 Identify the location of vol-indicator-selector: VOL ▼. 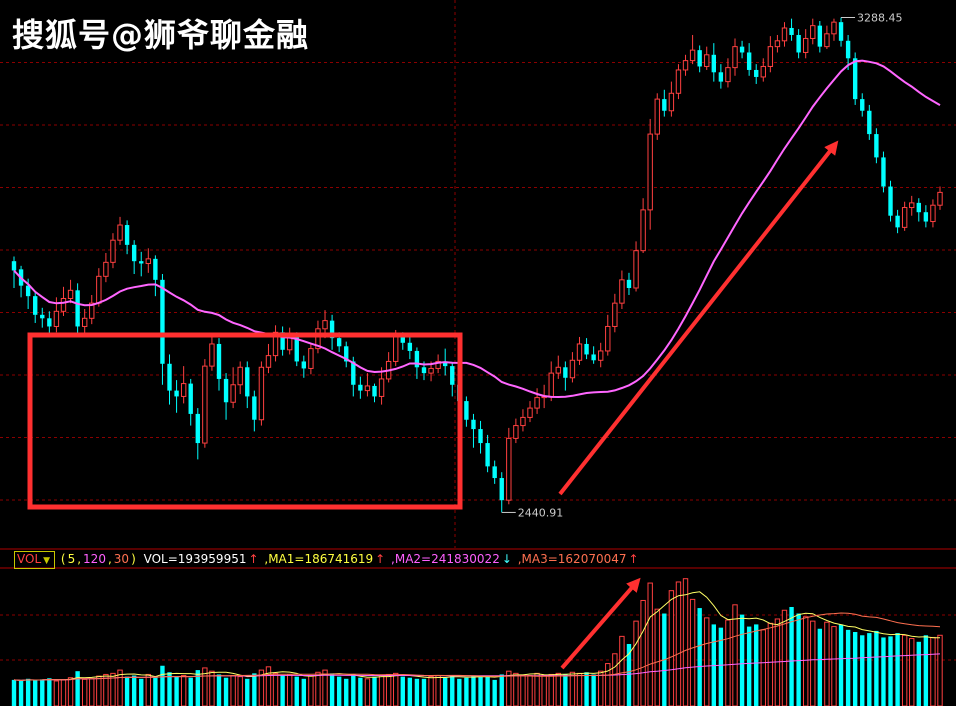
(35, 560).